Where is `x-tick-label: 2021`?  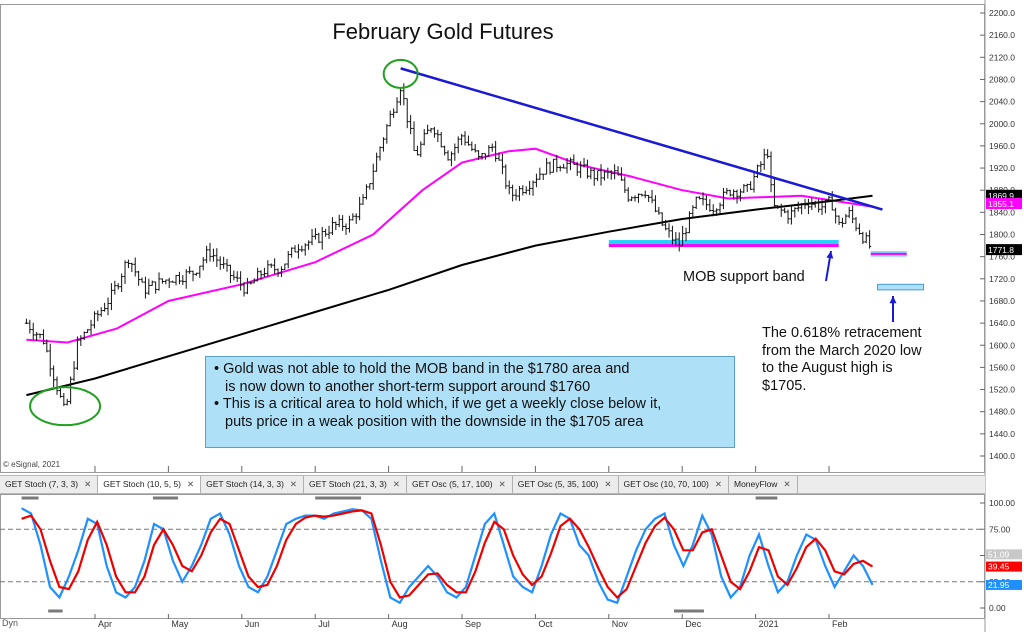 x-tick-label: 2021 is located at coordinates (769, 624).